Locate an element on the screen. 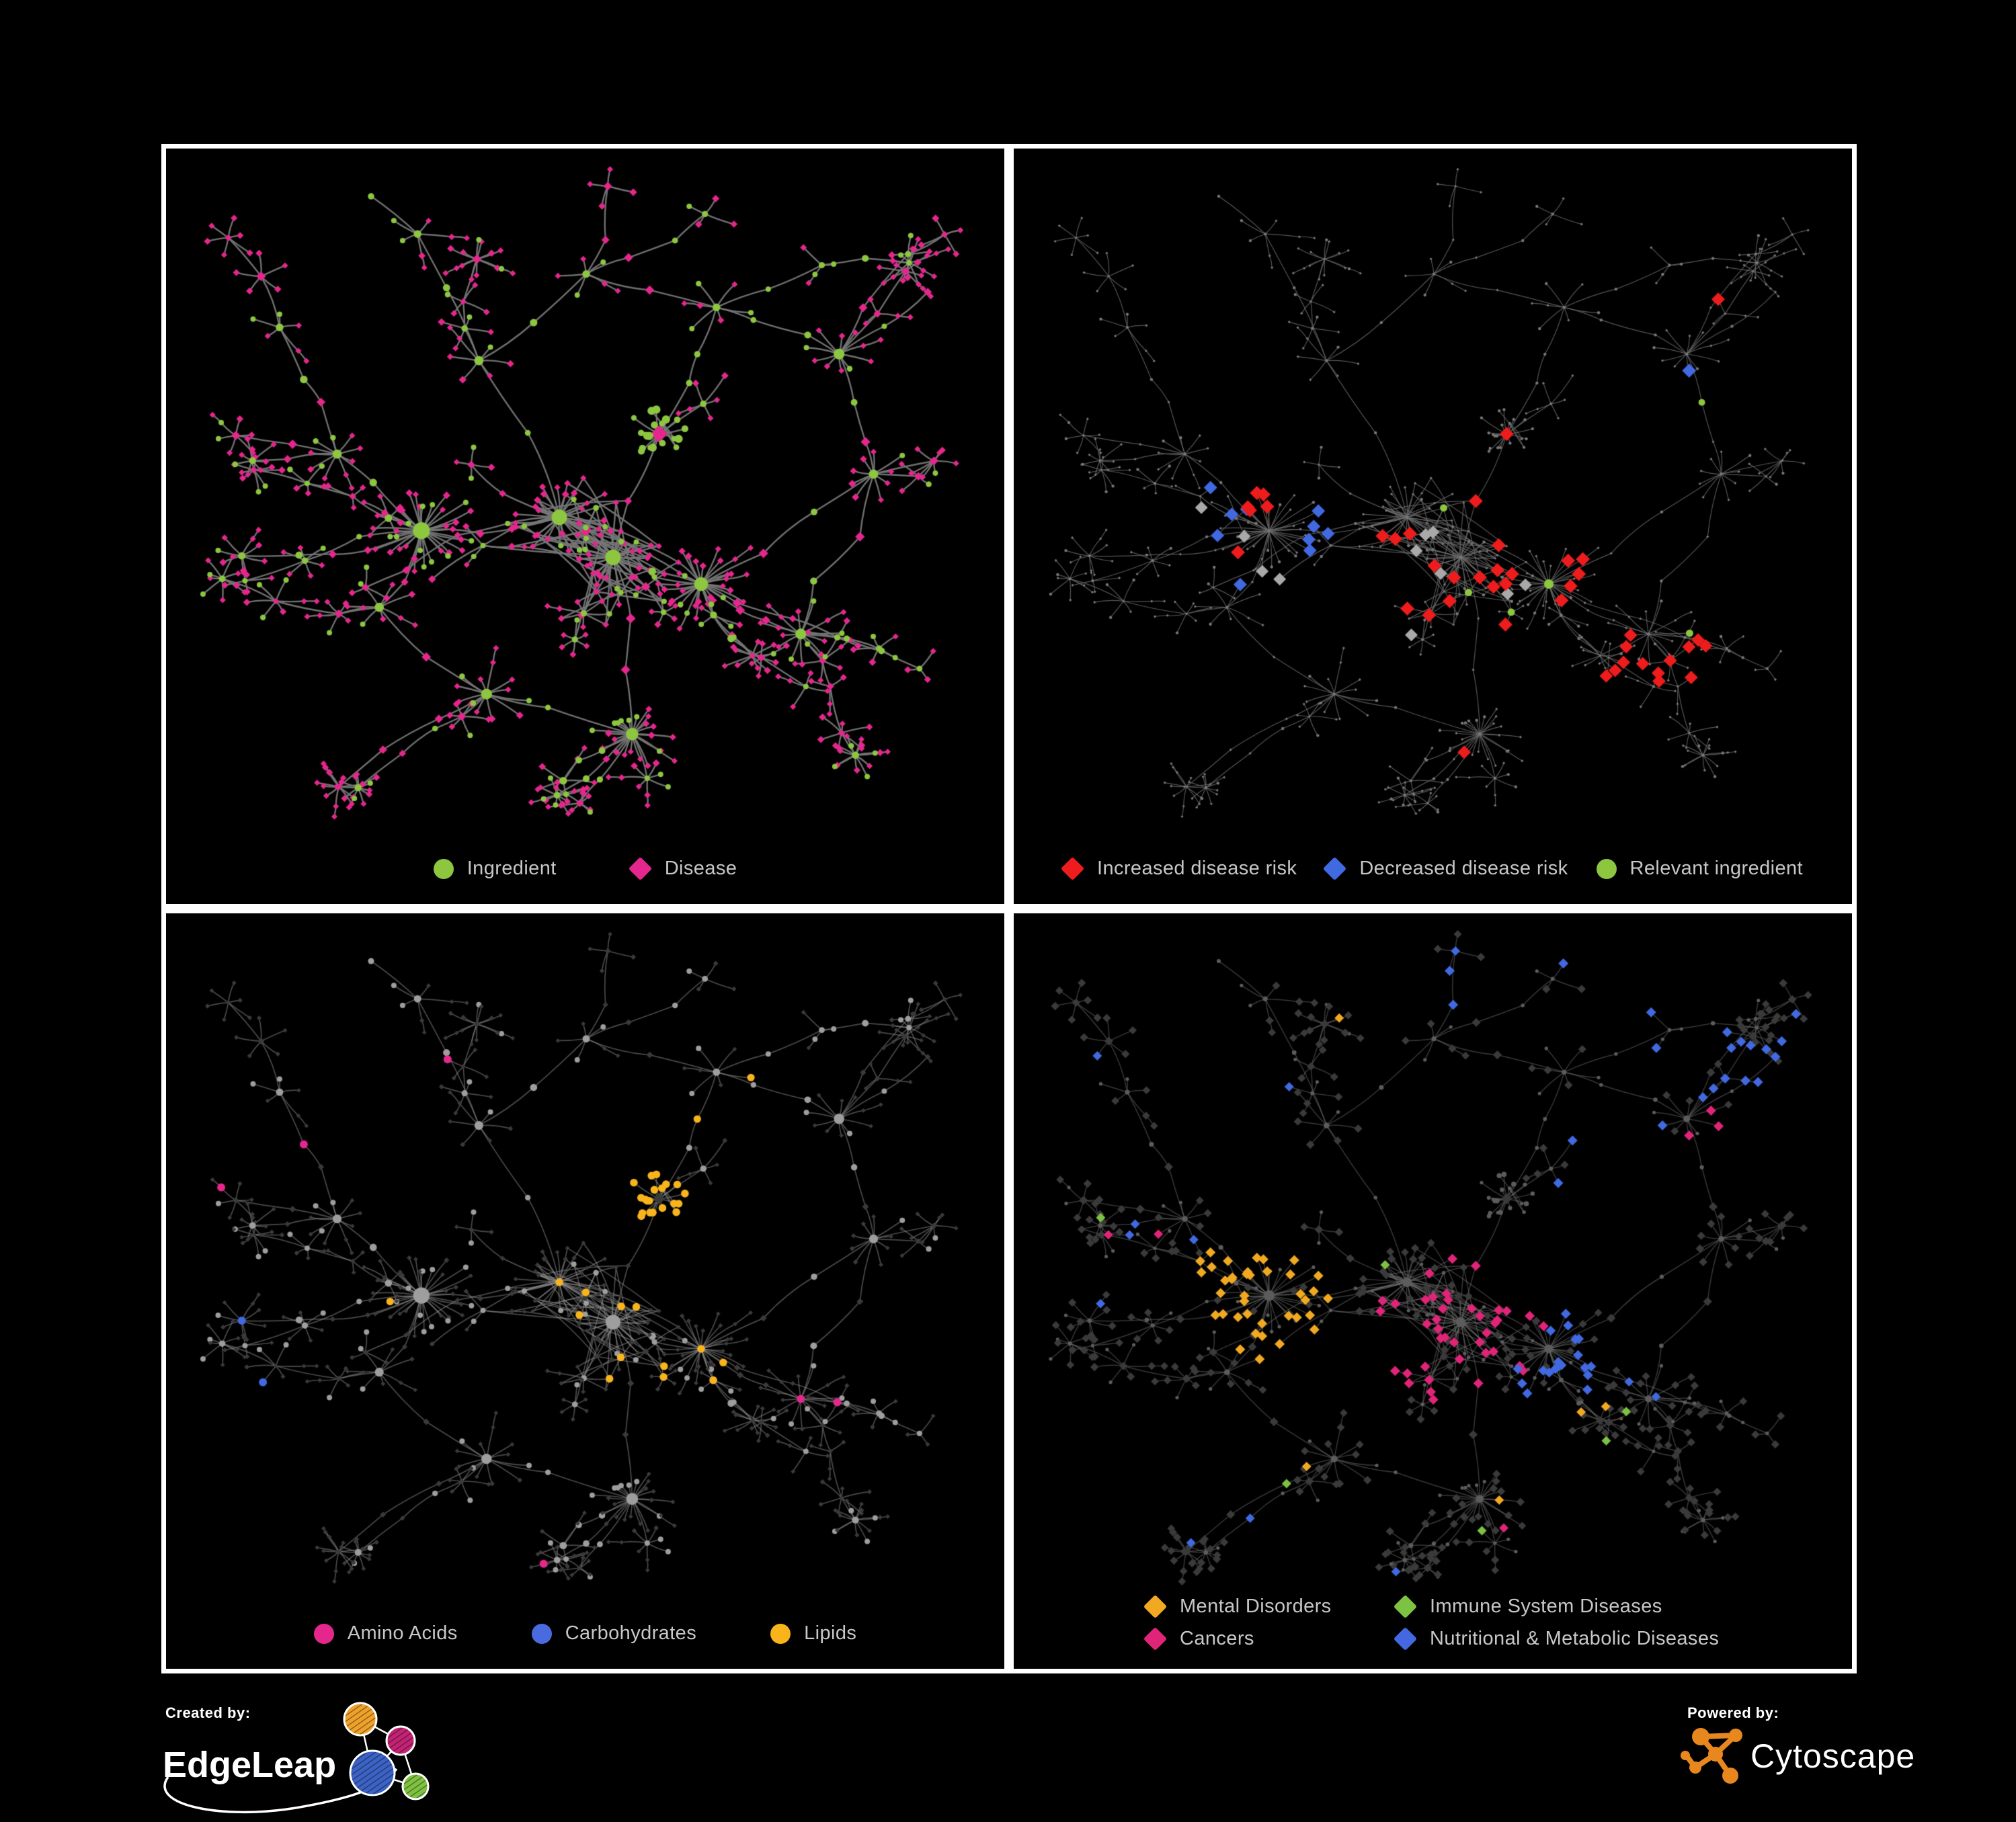  legend-label-decreased-risk: Decreased disease risk is located at coordinates (1463, 869).